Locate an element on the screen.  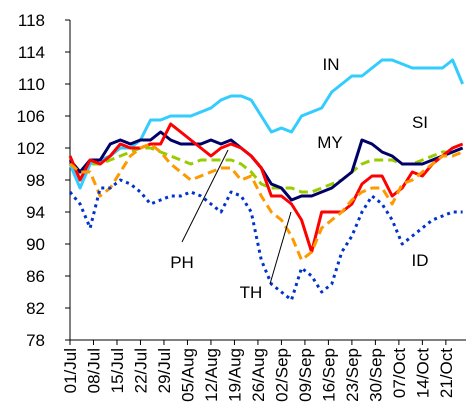
y-tick-label: 102 is located at coordinates (31, 148).